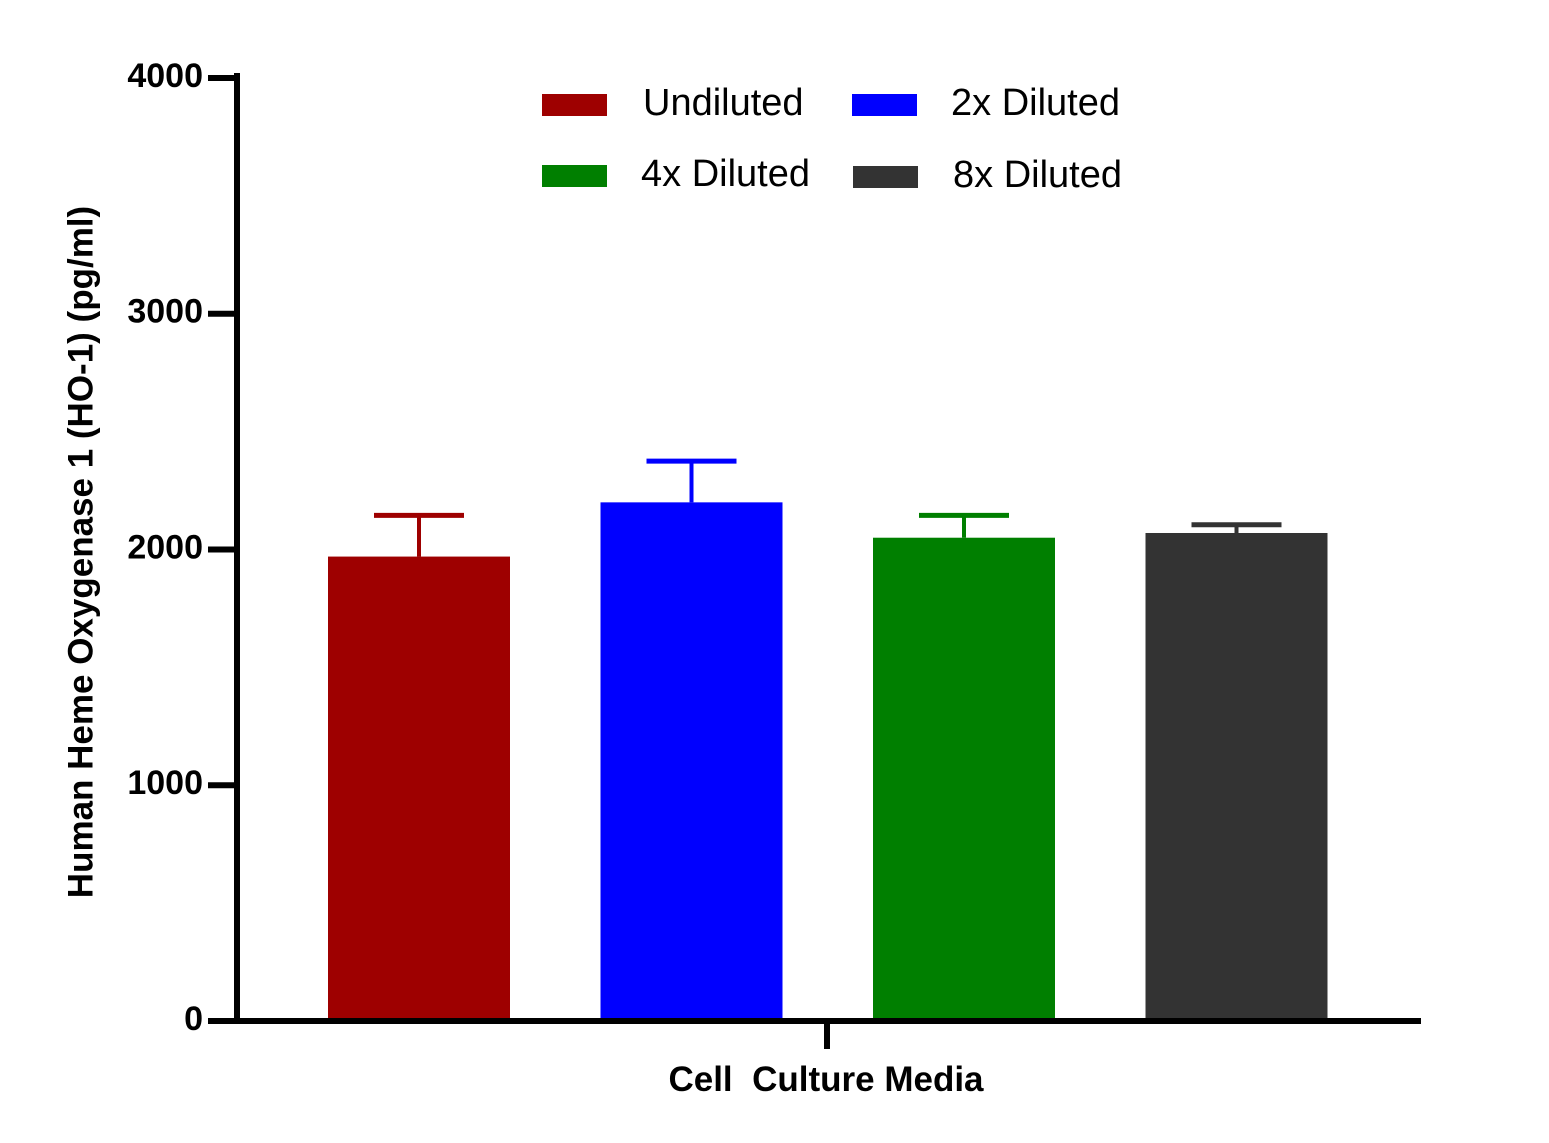 Image resolution: width=1549 pixels, height=1143 pixels. Describe the element at coordinates (165, 547) in the screenshot. I see `y-tick-label: 2000` at that location.